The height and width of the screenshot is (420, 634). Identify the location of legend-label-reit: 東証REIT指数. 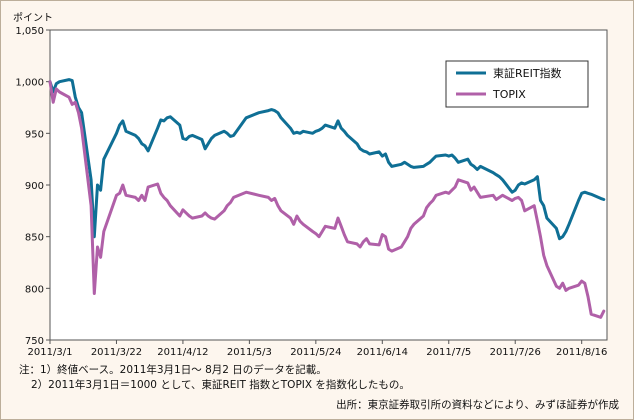
(527, 73).